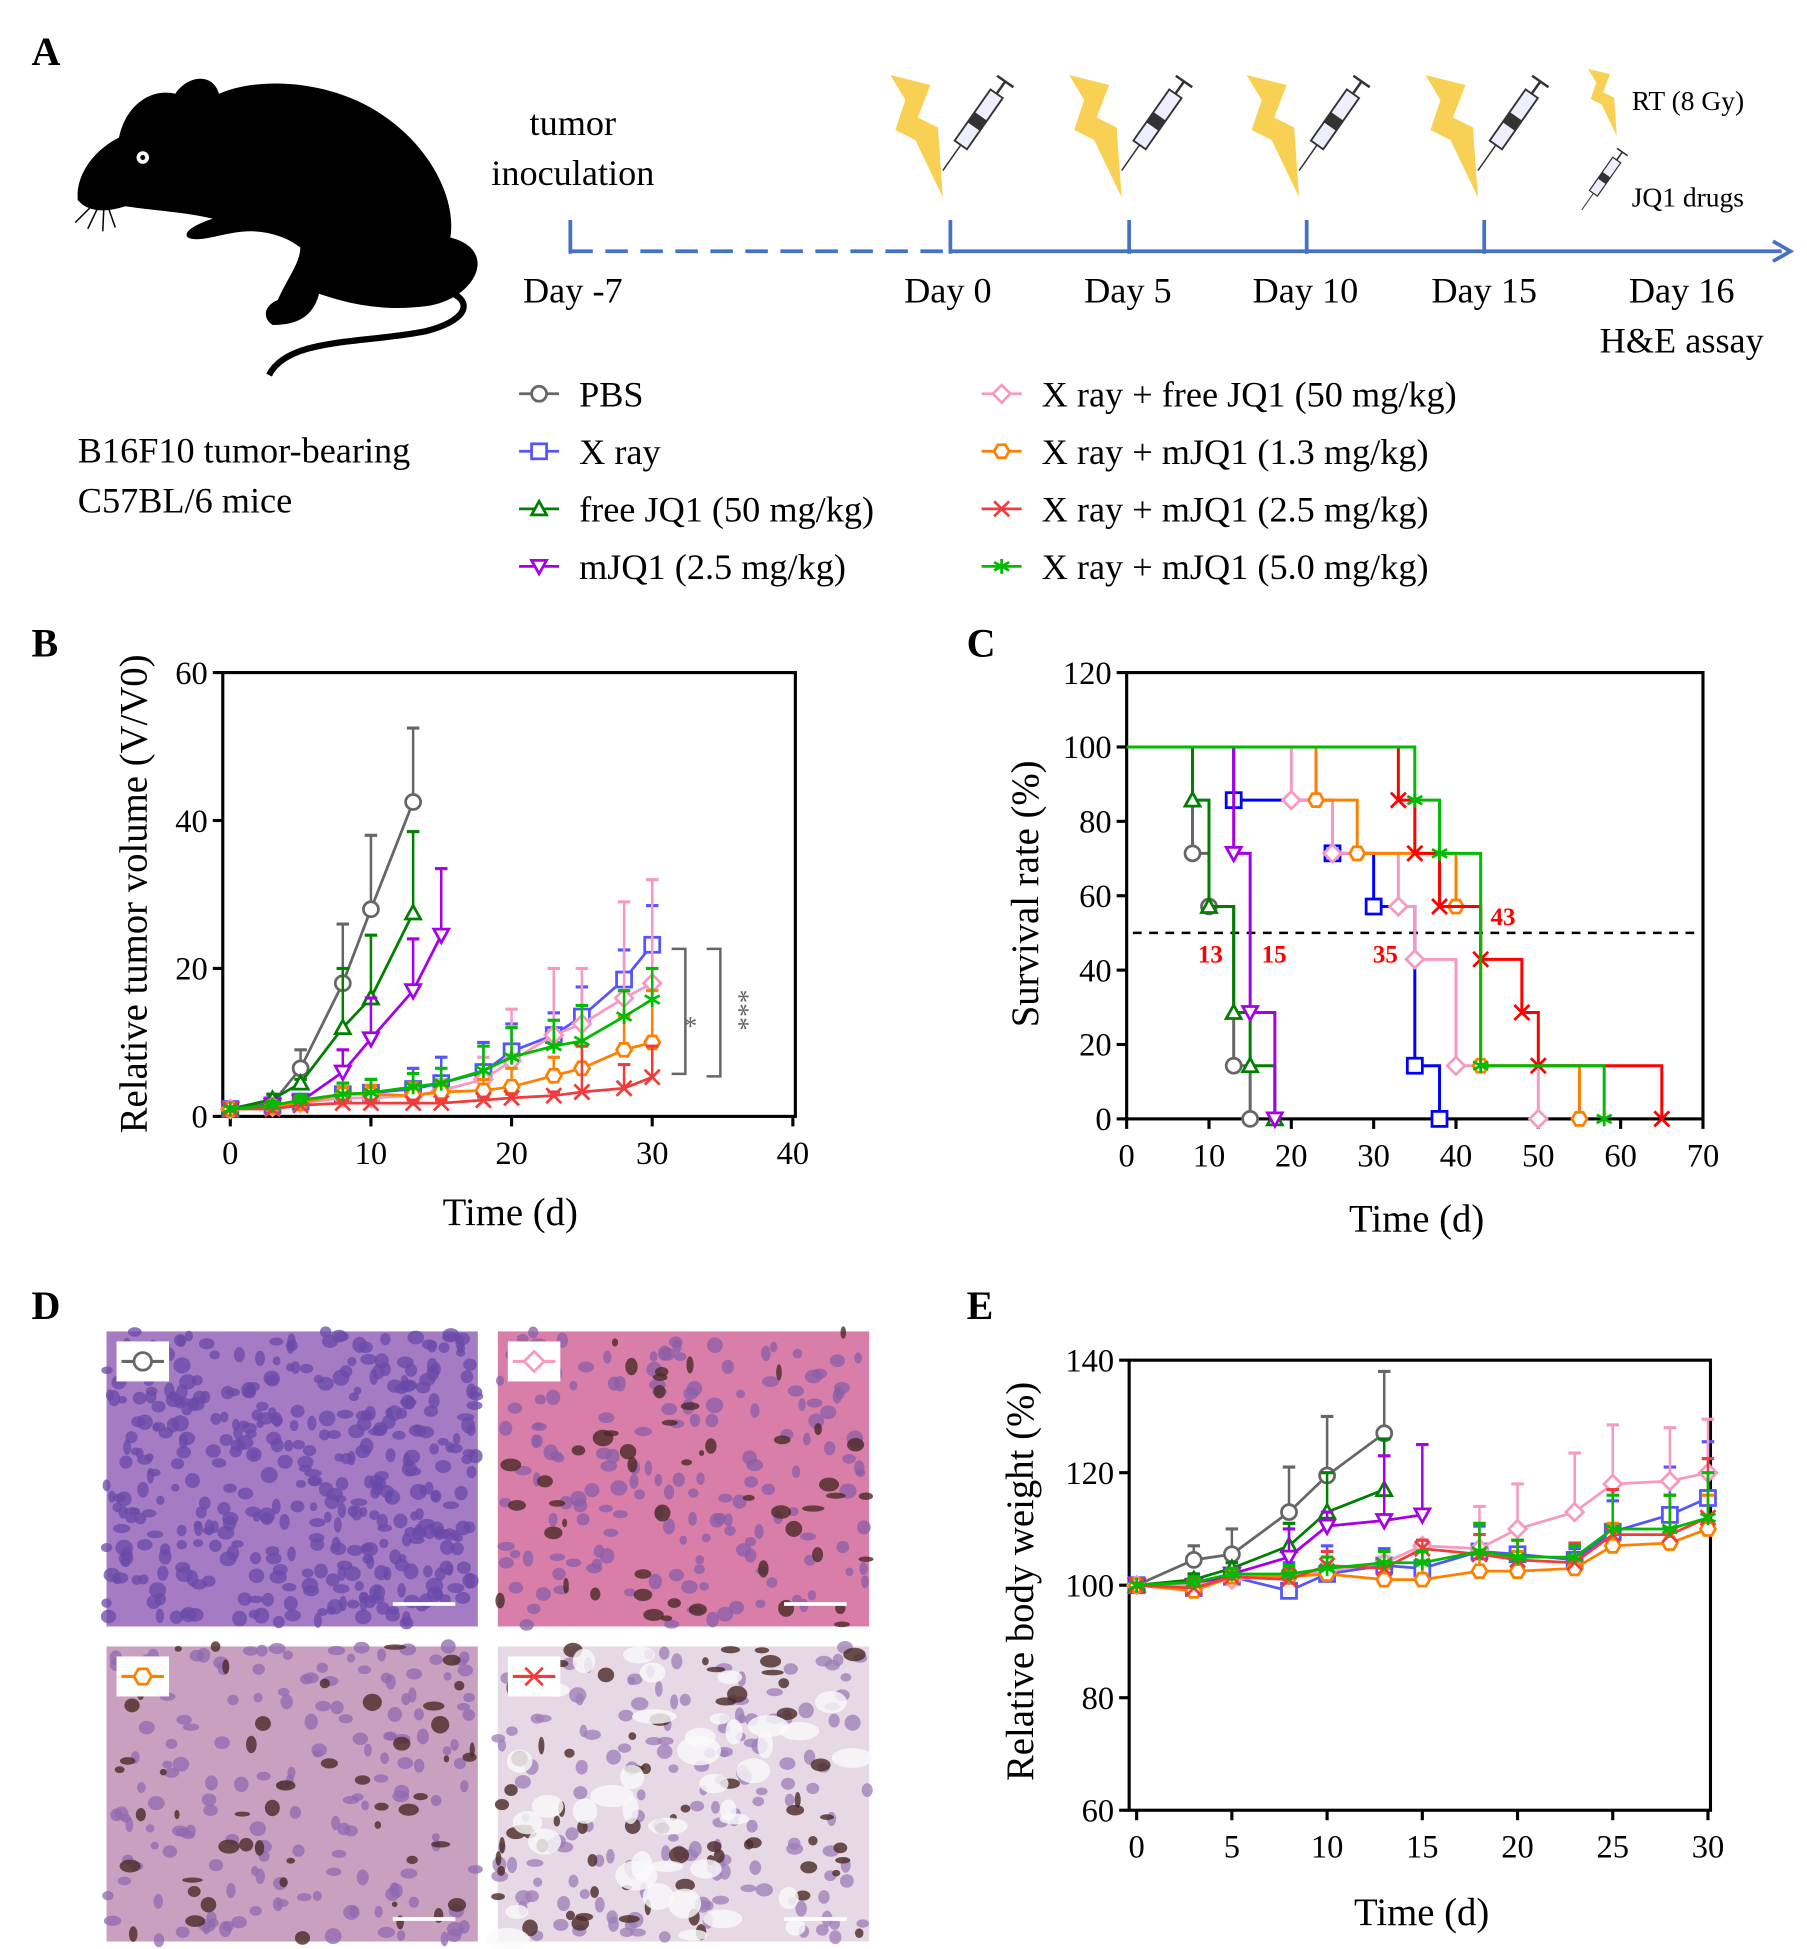 The image size is (1807, 1949). I want to click on triangle-up-marker-icon, so click(539, 507).